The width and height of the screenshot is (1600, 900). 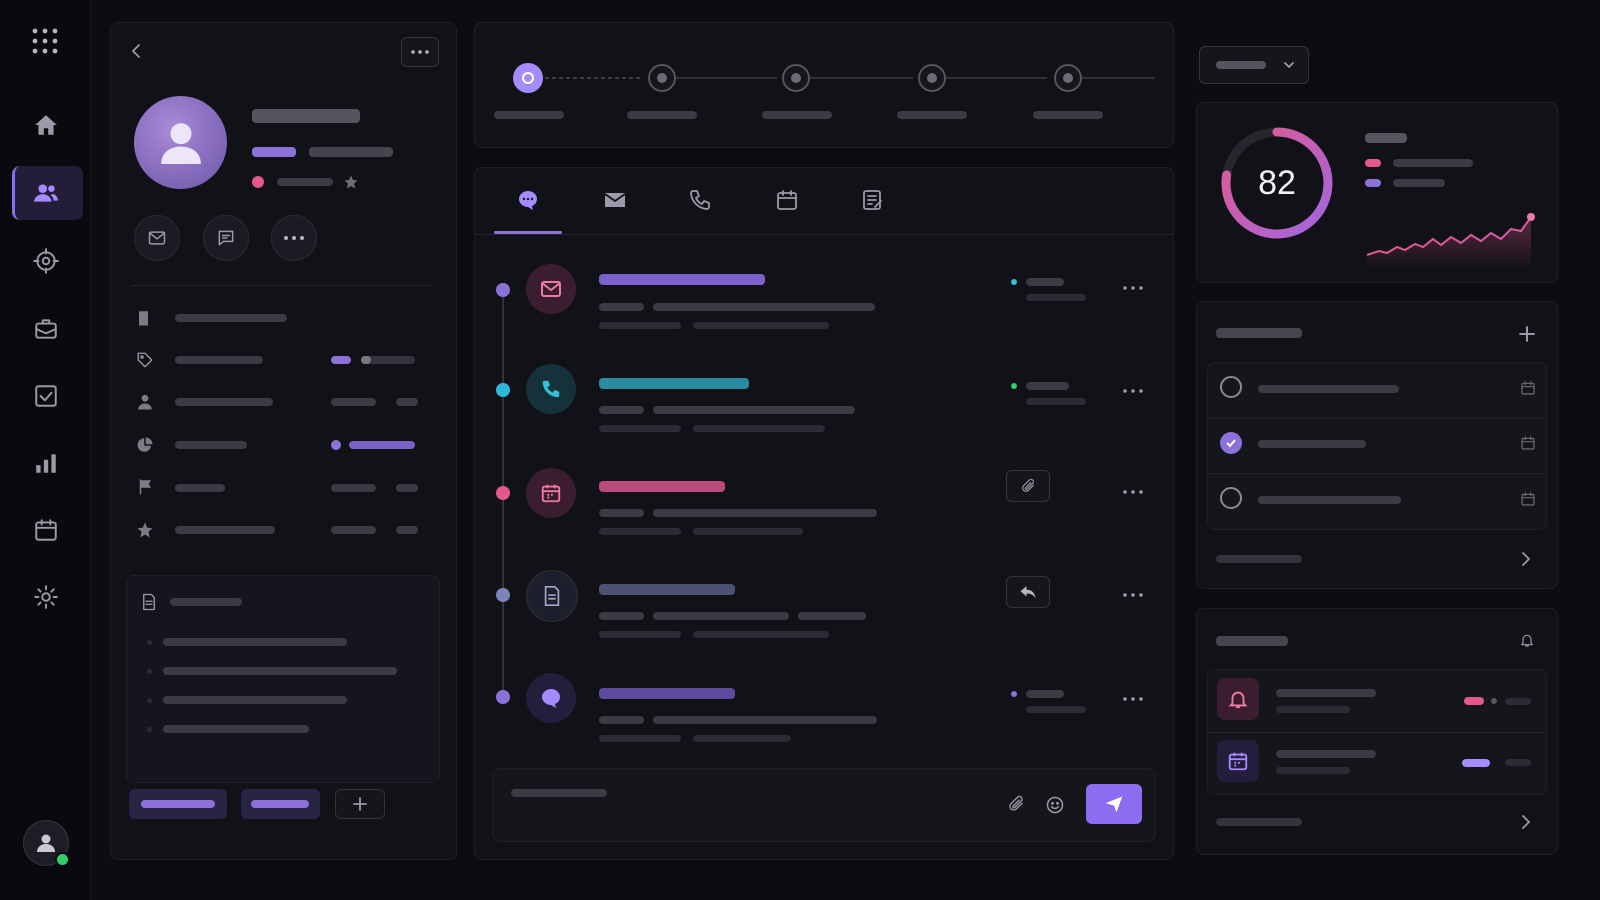 I want to click on call-tab, so click(x=700, y=200).